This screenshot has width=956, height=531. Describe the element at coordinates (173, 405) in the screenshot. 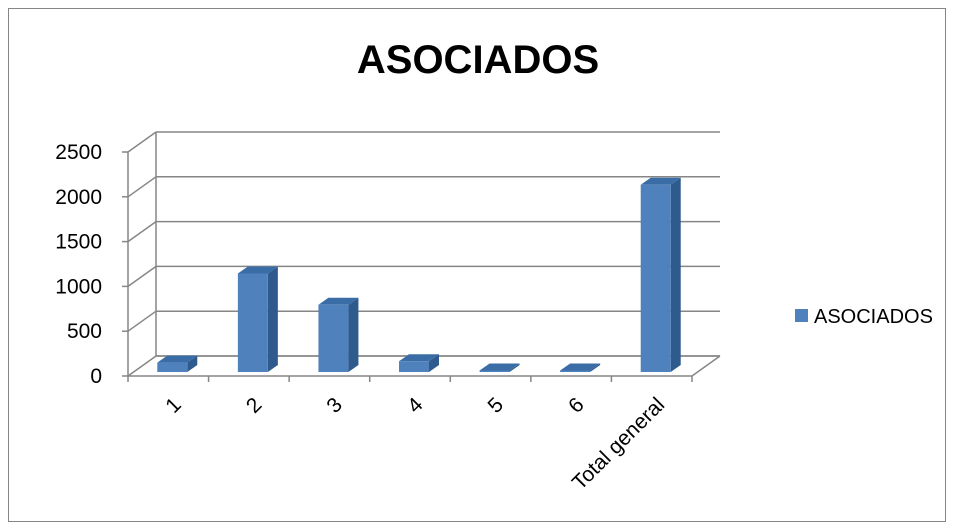

I see `x-tick-label: 1` at that location.